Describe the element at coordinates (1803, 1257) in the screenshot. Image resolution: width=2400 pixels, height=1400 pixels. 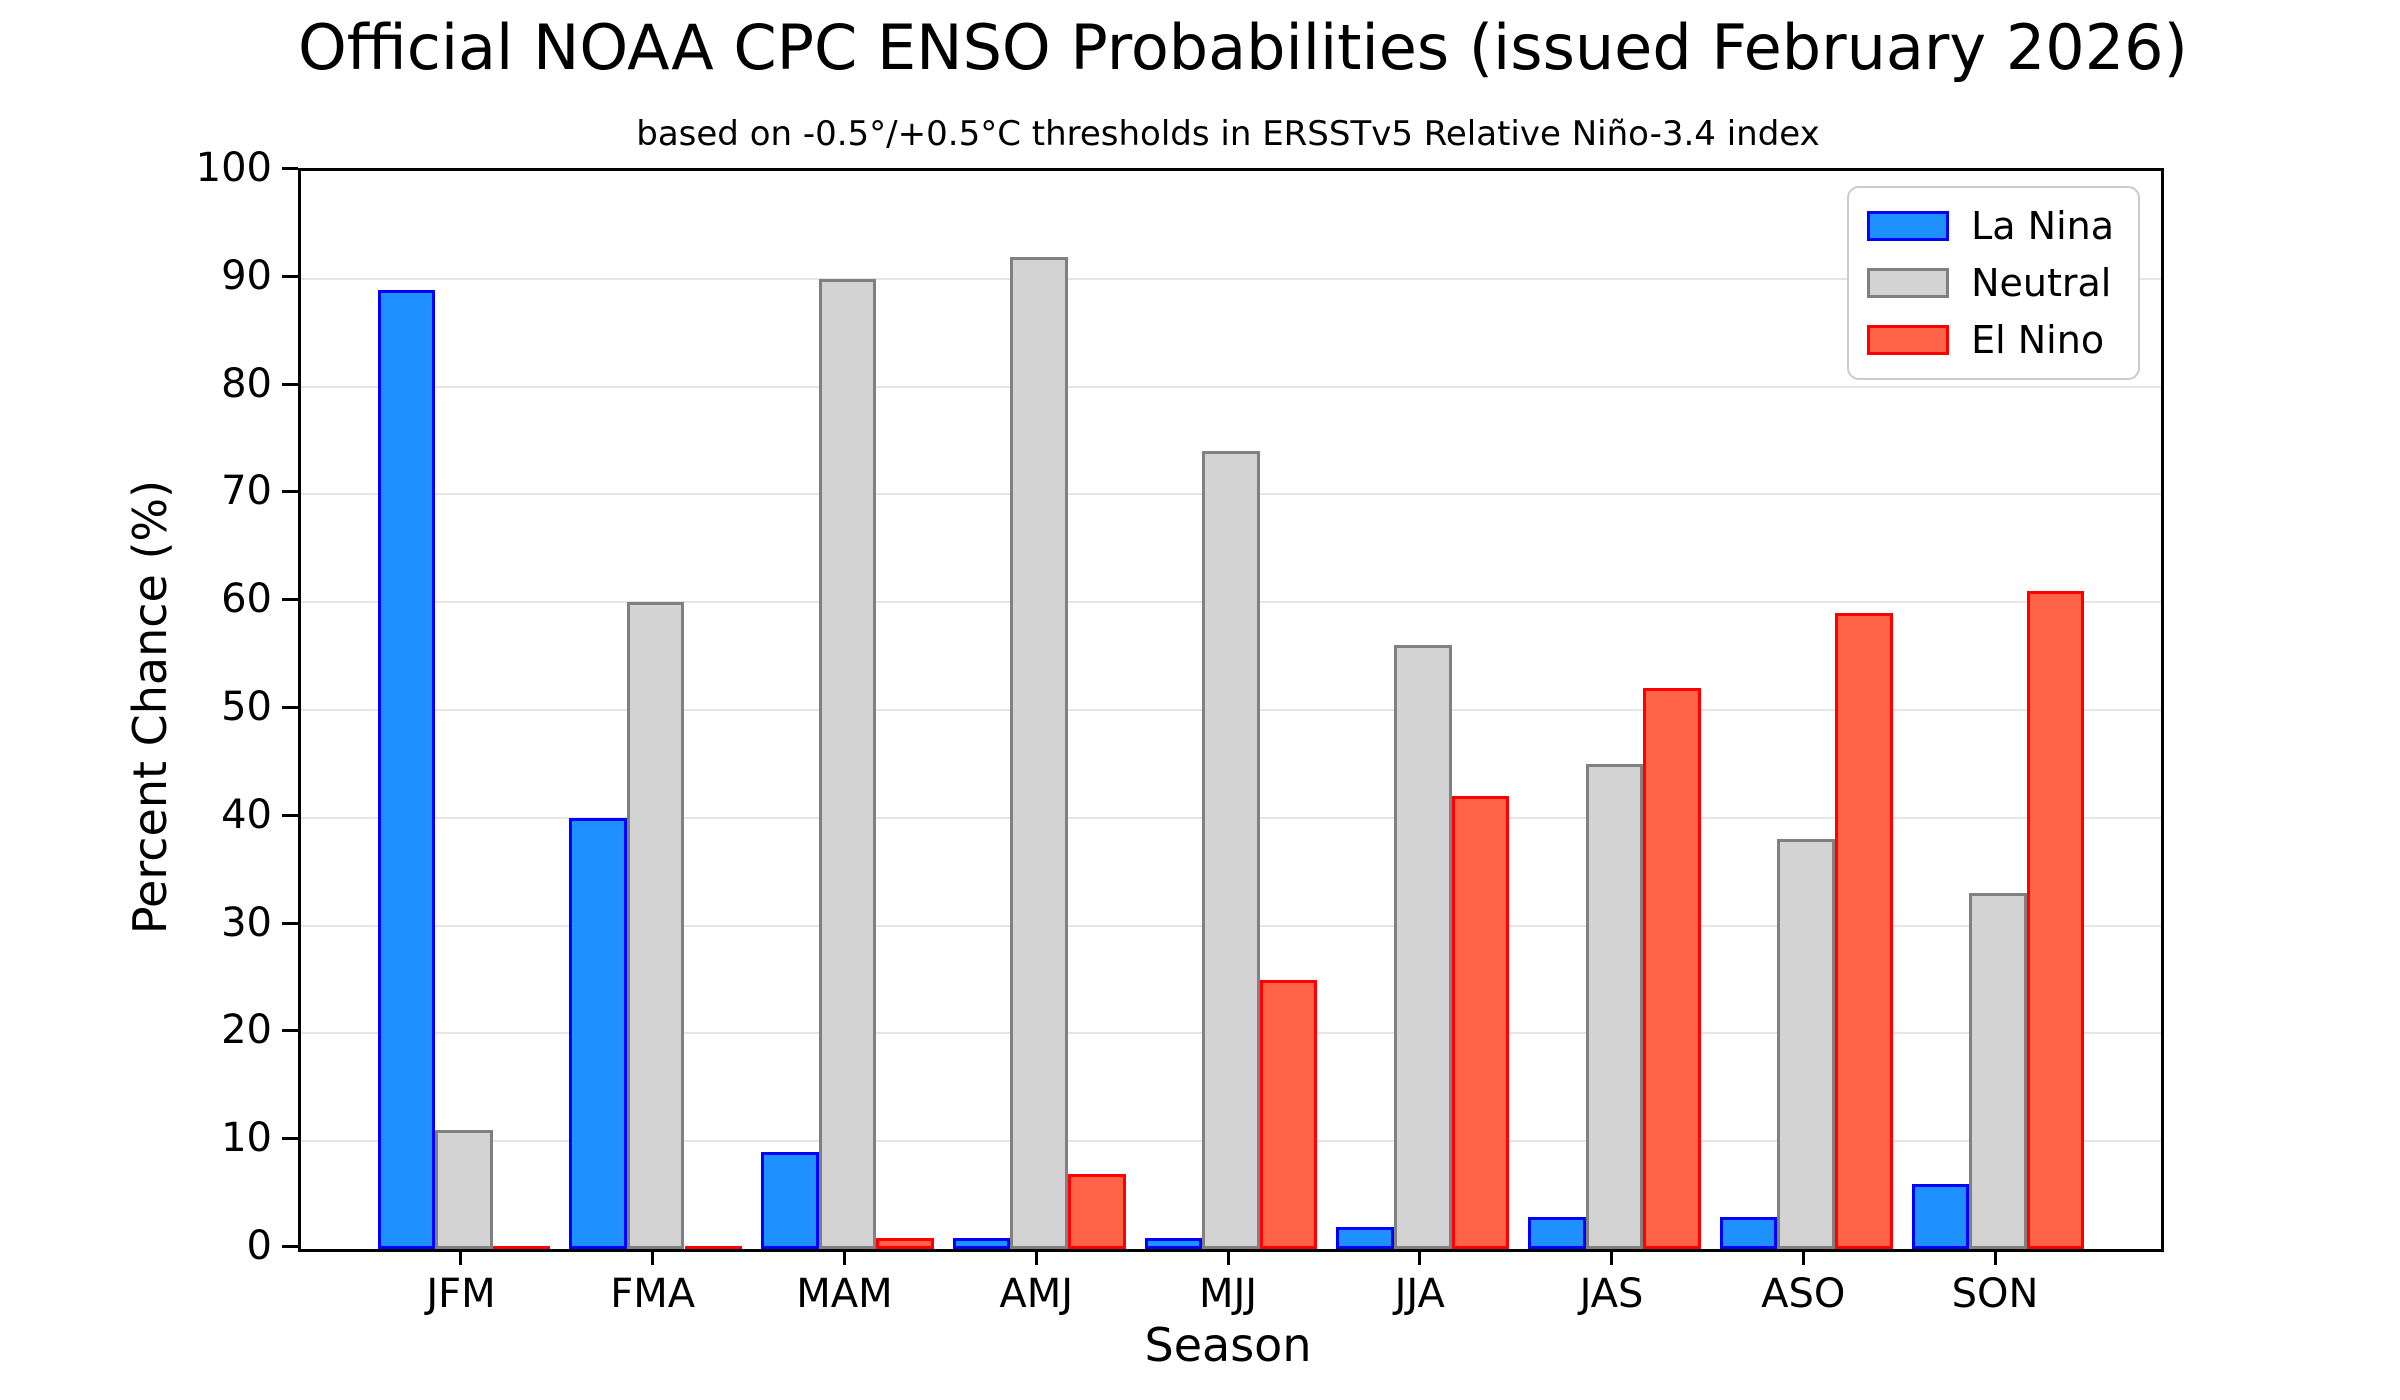
I see `x-tick-mark-aso` at that location.